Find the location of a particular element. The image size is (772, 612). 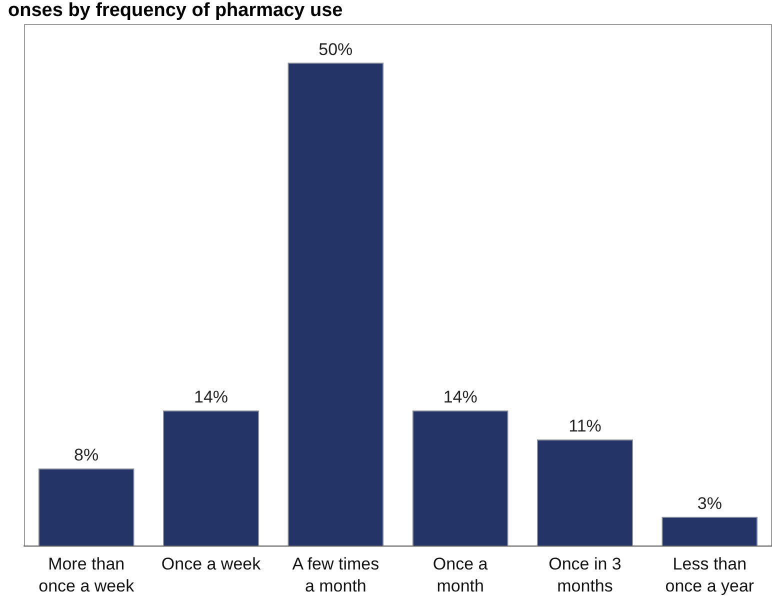

x-tick-label: Once a month is located at coordinates (460, 575).